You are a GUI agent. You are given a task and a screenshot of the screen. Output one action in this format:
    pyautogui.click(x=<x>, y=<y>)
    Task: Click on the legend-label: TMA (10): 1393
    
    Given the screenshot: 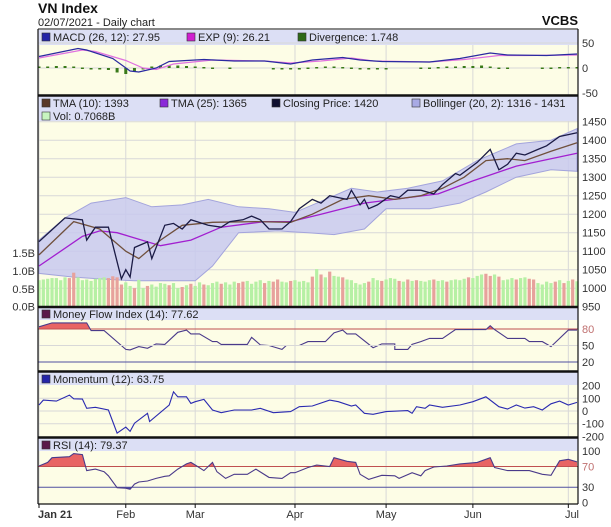 What is the action you would take?
    pyautogui.click(x=91, y=104)
    